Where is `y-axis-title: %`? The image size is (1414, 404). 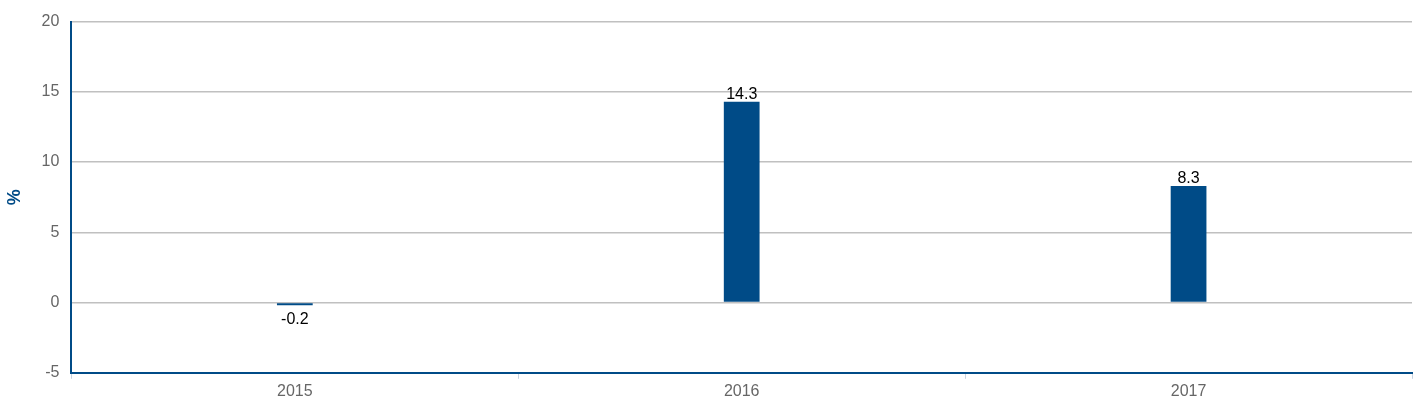 y-axis-title: % is located at coordinates (13, 197).